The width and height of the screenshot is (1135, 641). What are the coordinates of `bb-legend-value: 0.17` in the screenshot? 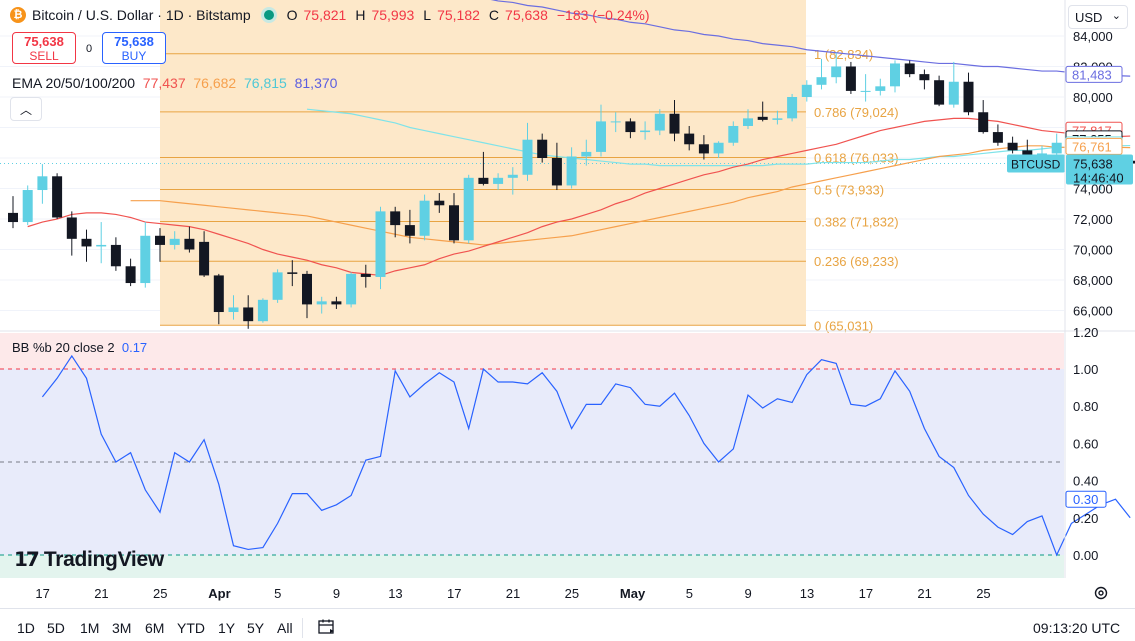 It's located at (134, 347).